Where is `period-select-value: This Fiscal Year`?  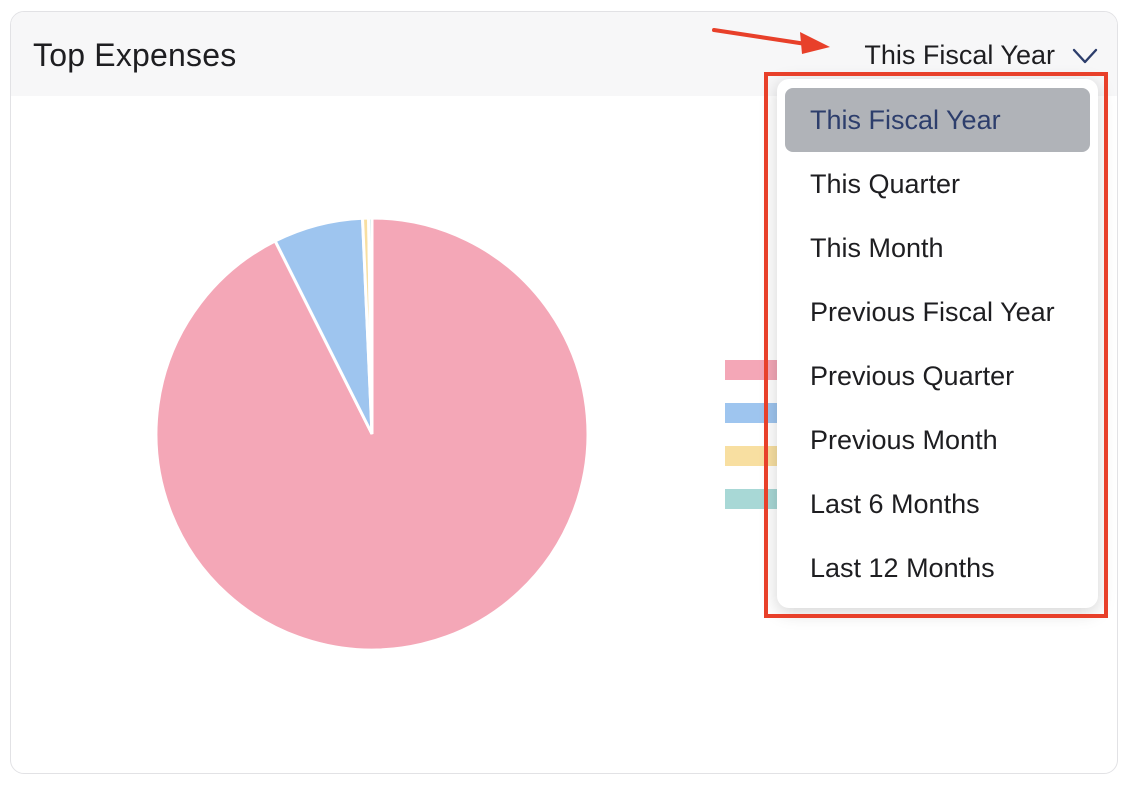
period-select-value: This Fiscal Year is located at coordinates (959, 55).